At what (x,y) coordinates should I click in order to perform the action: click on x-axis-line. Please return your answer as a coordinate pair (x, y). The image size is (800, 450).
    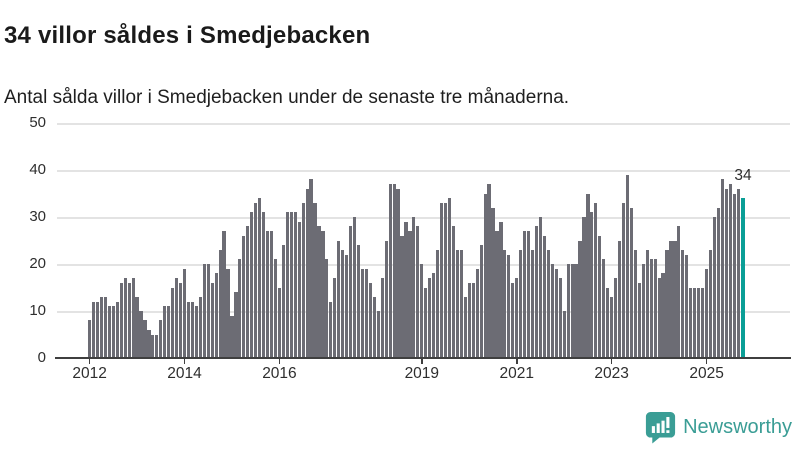
    Looking at the image, I should click on (423, 357).